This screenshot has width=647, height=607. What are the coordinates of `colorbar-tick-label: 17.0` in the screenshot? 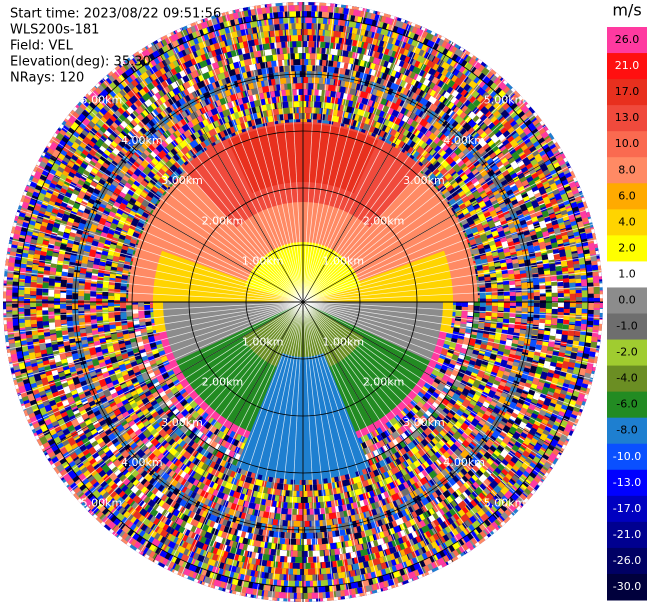 It's located at (627, 91).